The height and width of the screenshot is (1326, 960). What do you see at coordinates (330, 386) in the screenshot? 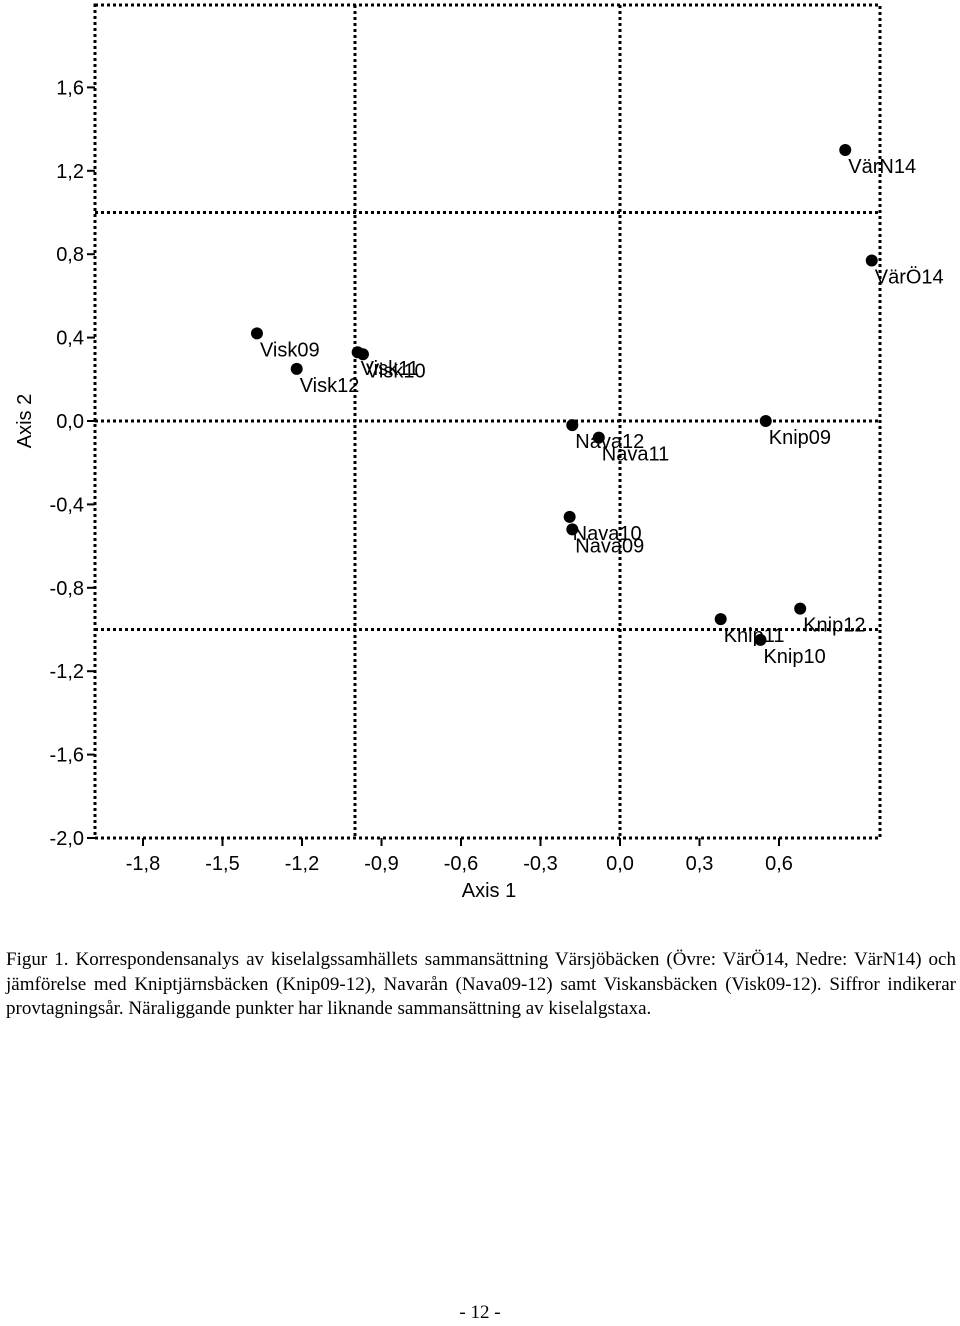
I see `data-point-label: Visk12` at bounding box center [330, 386].